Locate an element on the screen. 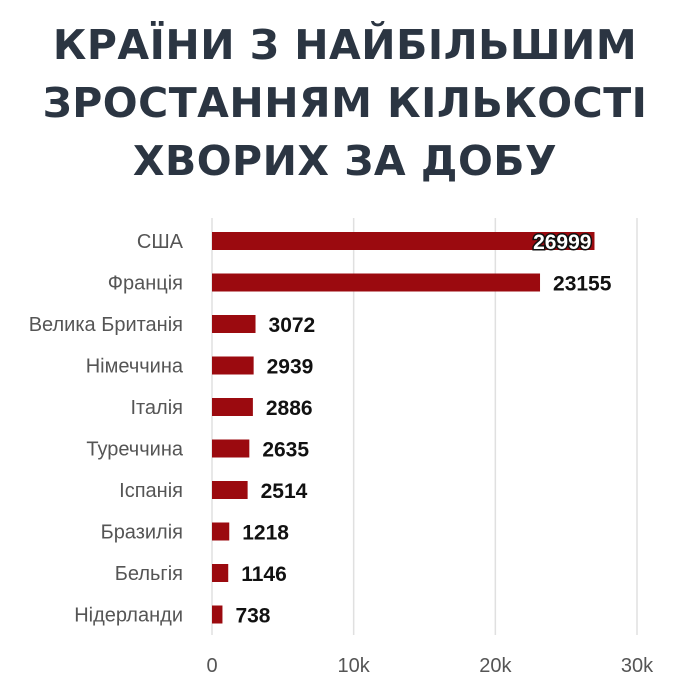  category-label: Нідерланди is located at coordinates (128, 616).